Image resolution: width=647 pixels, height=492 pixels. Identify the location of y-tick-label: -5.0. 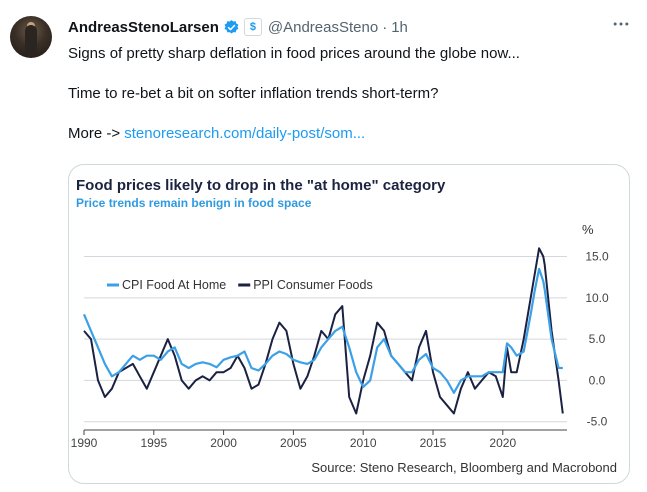
(597, 422).